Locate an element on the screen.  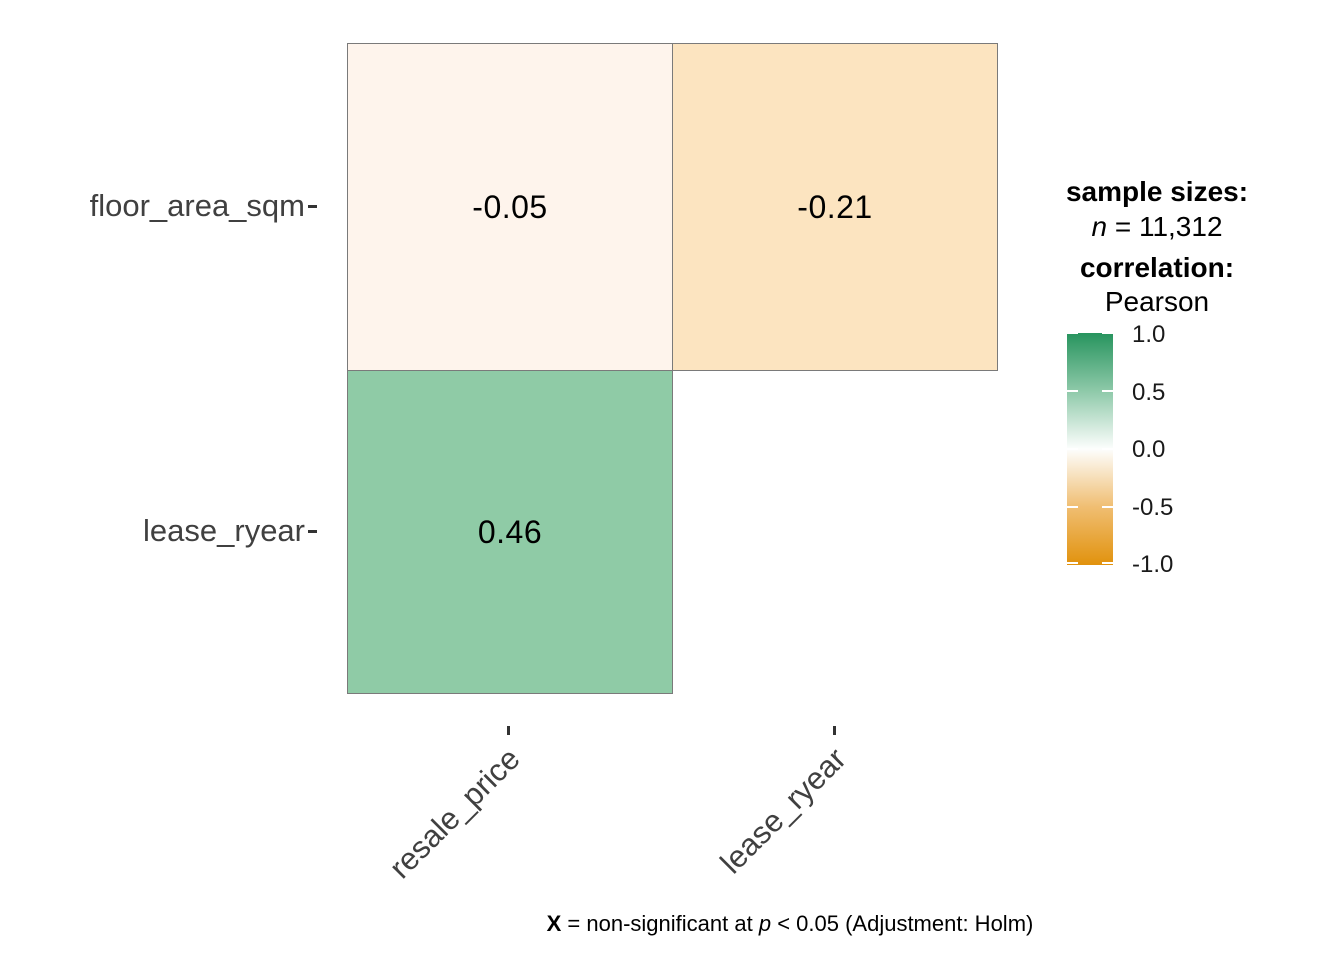
colorbar-tick-label: -1.0 is located at coordinates (1153, 564).